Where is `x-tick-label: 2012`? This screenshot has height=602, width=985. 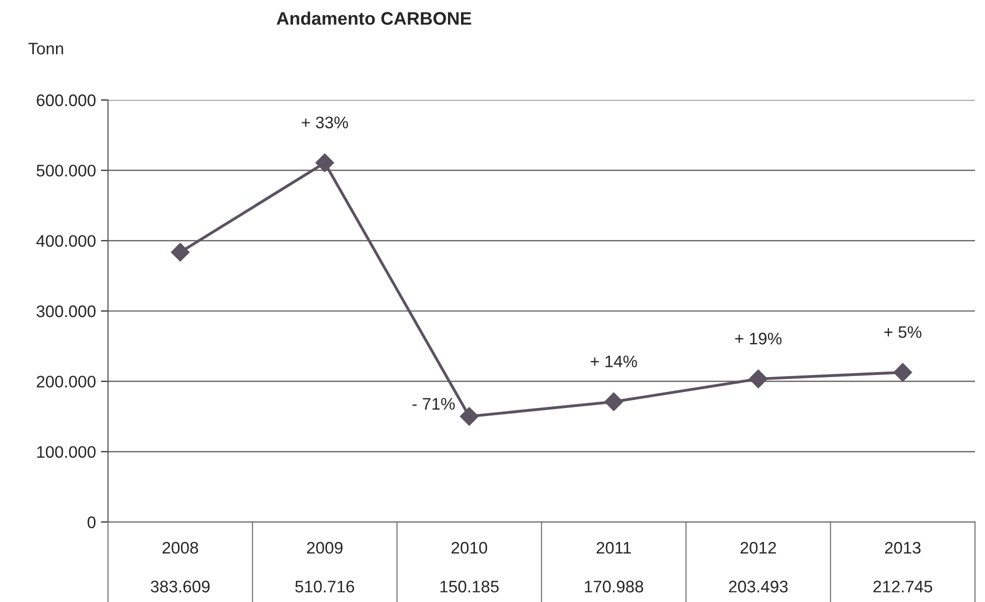 x-tick-label: 2012 is located at coordinates (758, 548).